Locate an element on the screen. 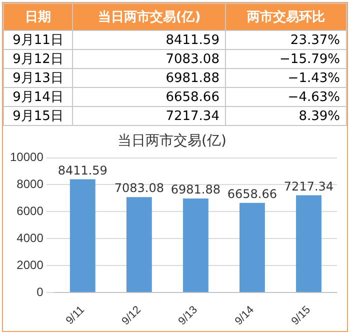  y-tick-label: 2000 is located at coordinates (30, 265).